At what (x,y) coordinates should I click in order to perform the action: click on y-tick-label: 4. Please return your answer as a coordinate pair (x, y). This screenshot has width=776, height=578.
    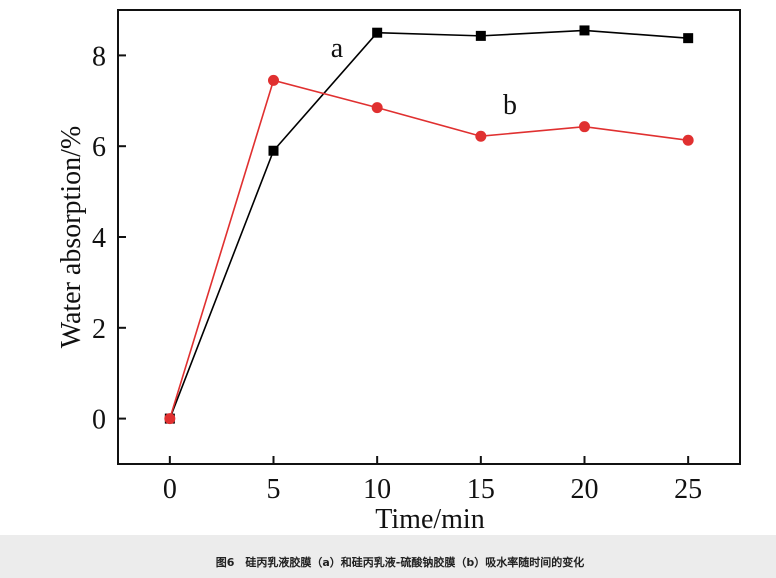
    Looking at the image, I should click on (99, 238).